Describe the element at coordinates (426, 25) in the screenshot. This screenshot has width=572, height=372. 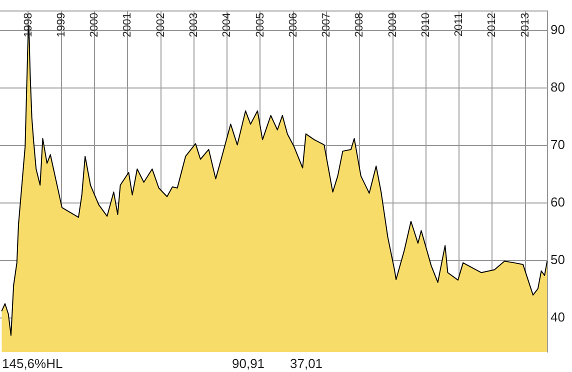
I see `x-tick-label: 2010` at that location.